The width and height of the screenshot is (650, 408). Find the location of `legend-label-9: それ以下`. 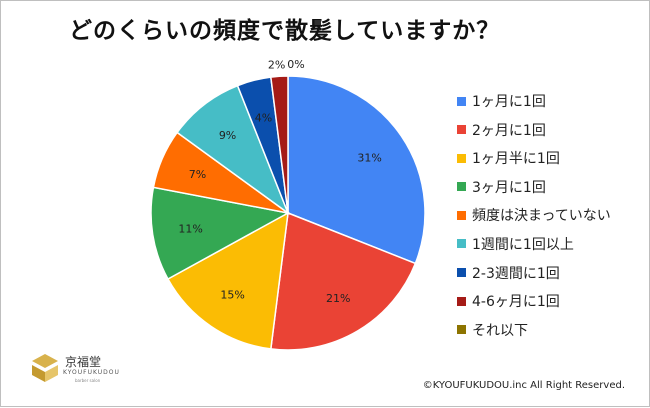

legend-label-9: それ以下 is located at coordinates (500, 330).